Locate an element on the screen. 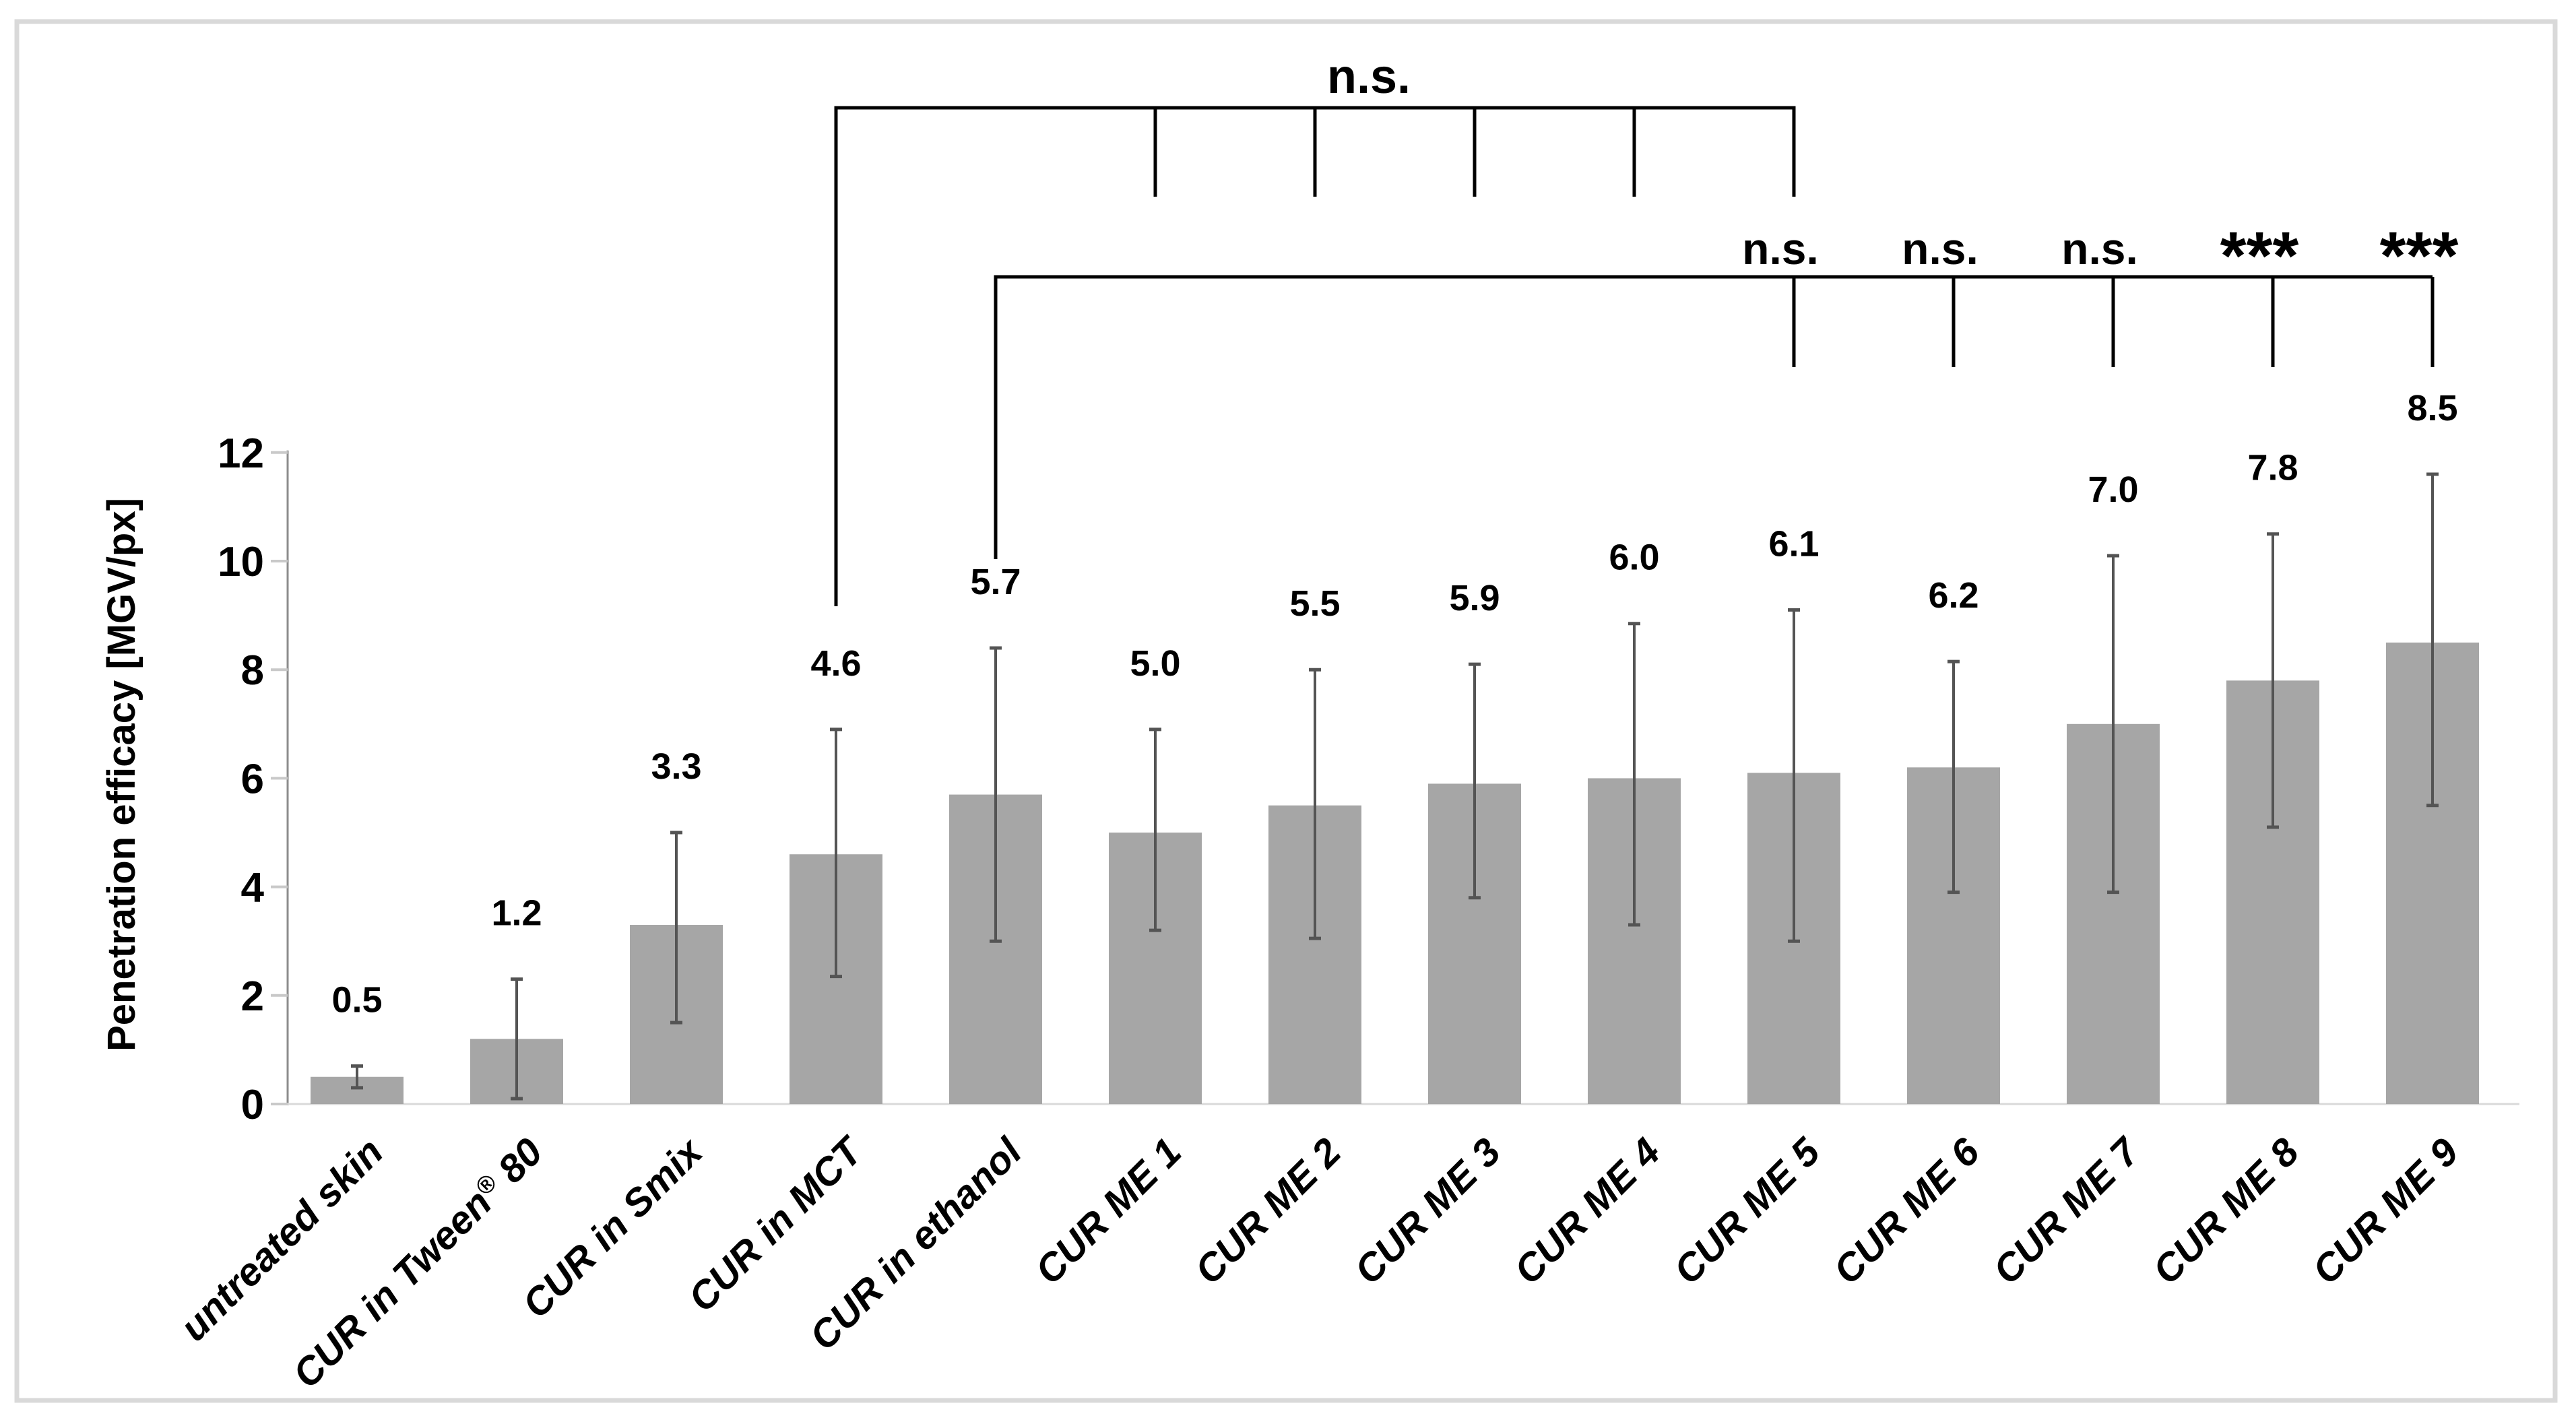  y-axis-tick-label: 6 is located at coordinates (252, 779).